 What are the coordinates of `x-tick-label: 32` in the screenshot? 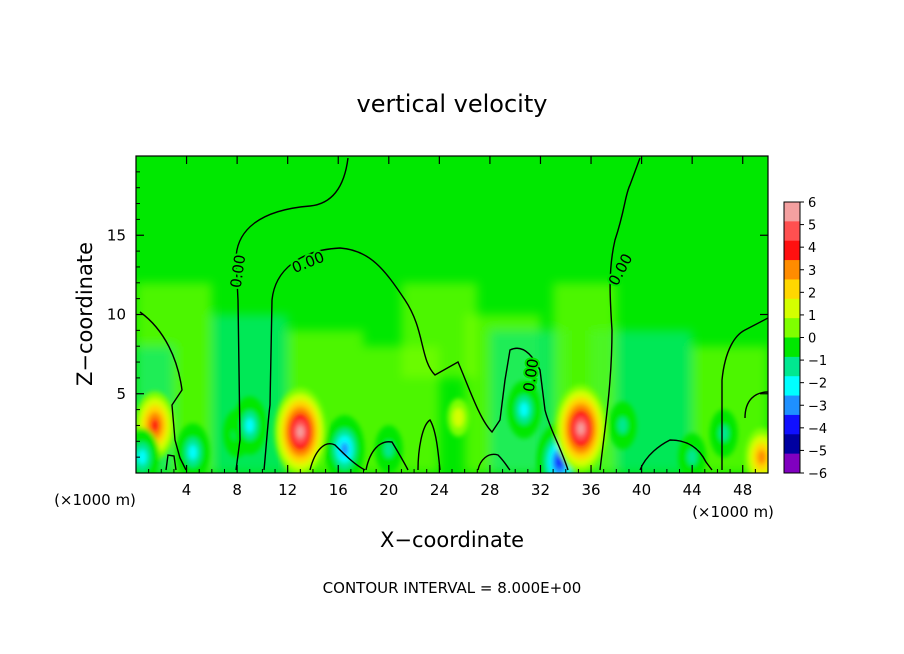 It's located at (540, 490).